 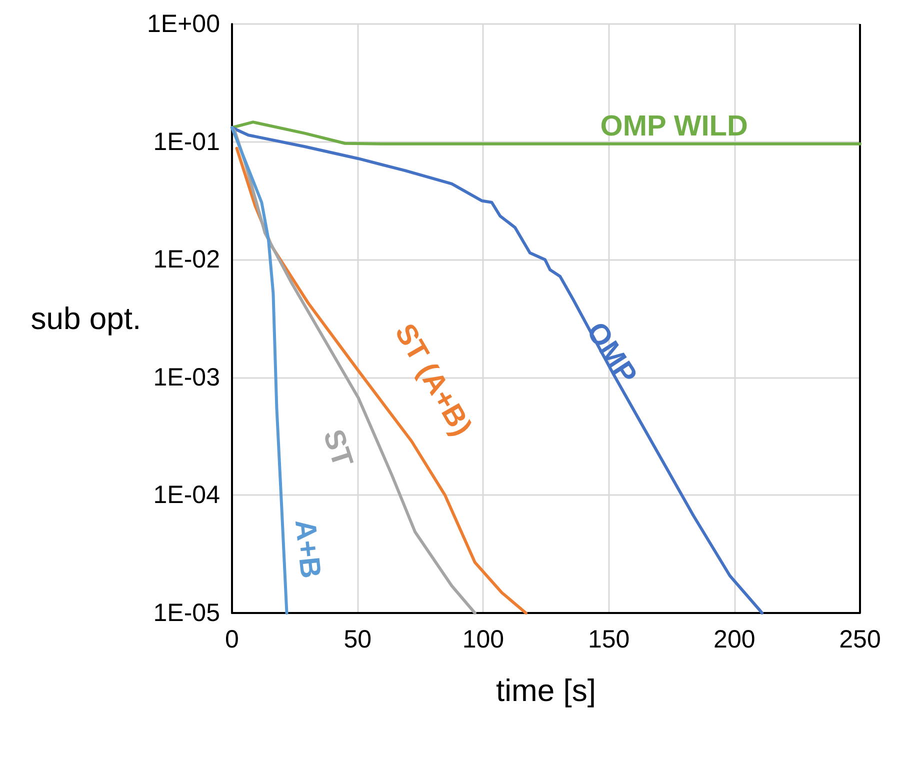 What do you see at coordinates (735, 640) in the screenshot?
I see `x-tick-label: 200` at bounding box center [735, 640].